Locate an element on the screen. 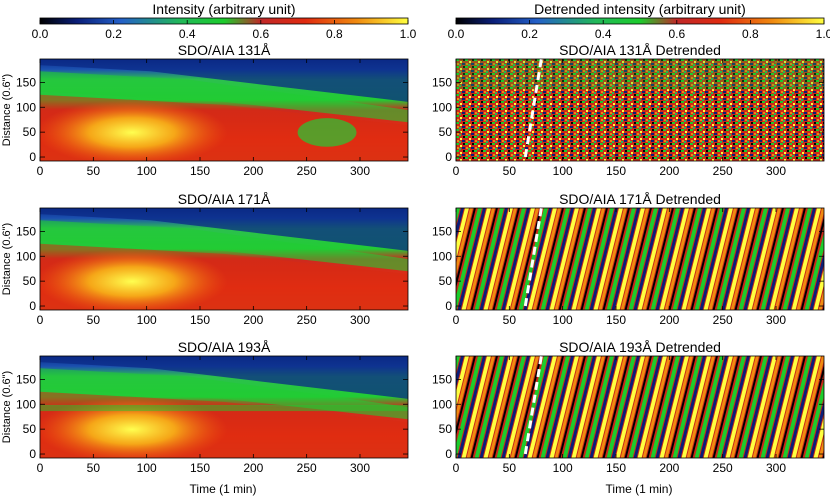 Image resolution: width=830 pixels, height=497 pixels. x-axis-label-left: Time (1 min) is located at coordinates (223, 489).